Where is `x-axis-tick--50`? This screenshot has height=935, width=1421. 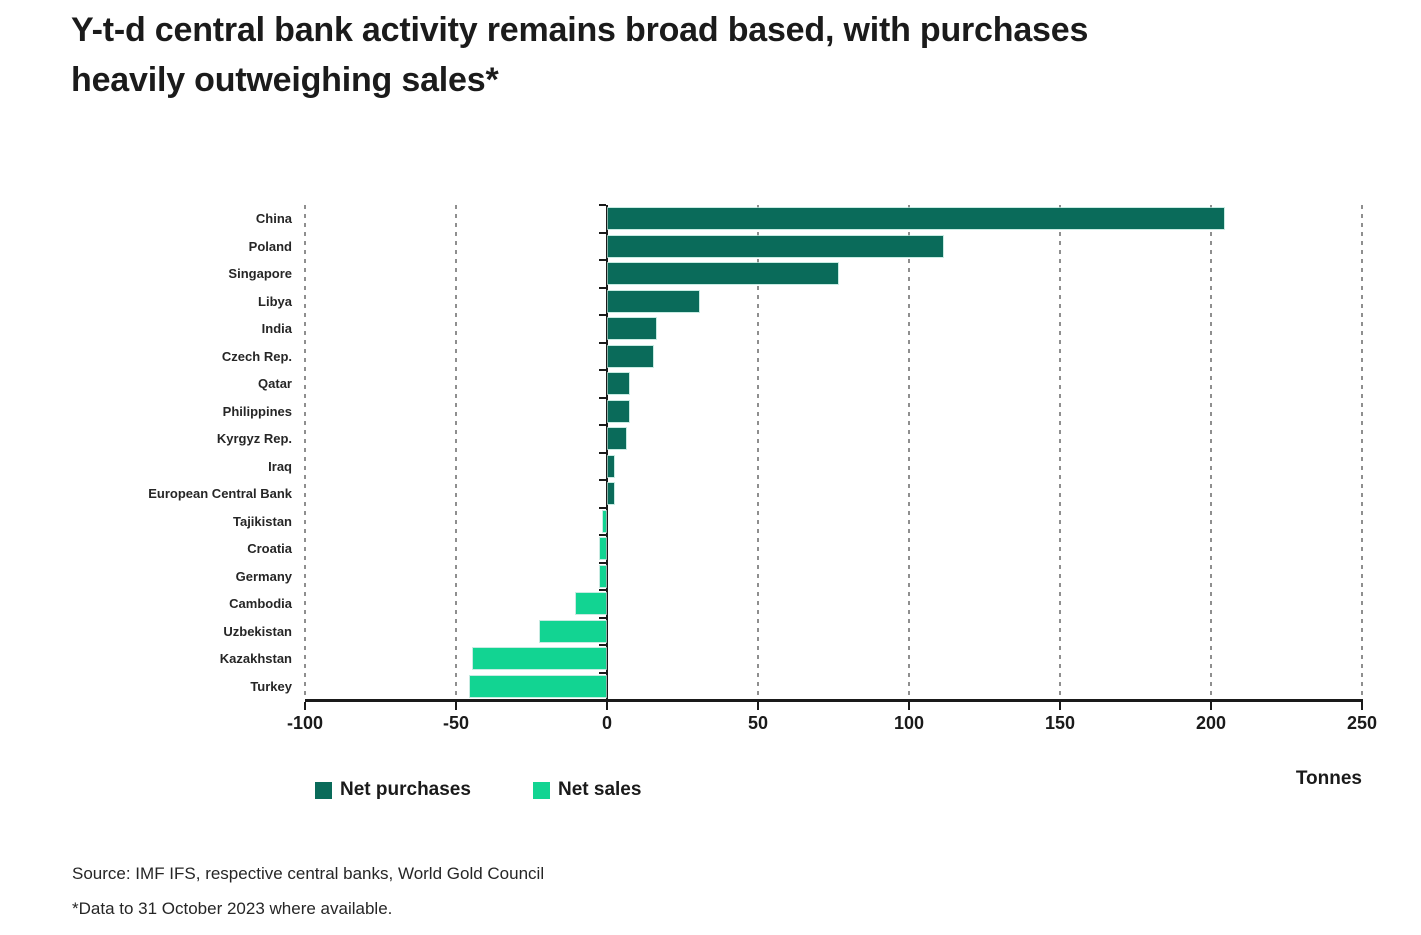 x-axis-tick--50 is located at coordinates (456, 706).